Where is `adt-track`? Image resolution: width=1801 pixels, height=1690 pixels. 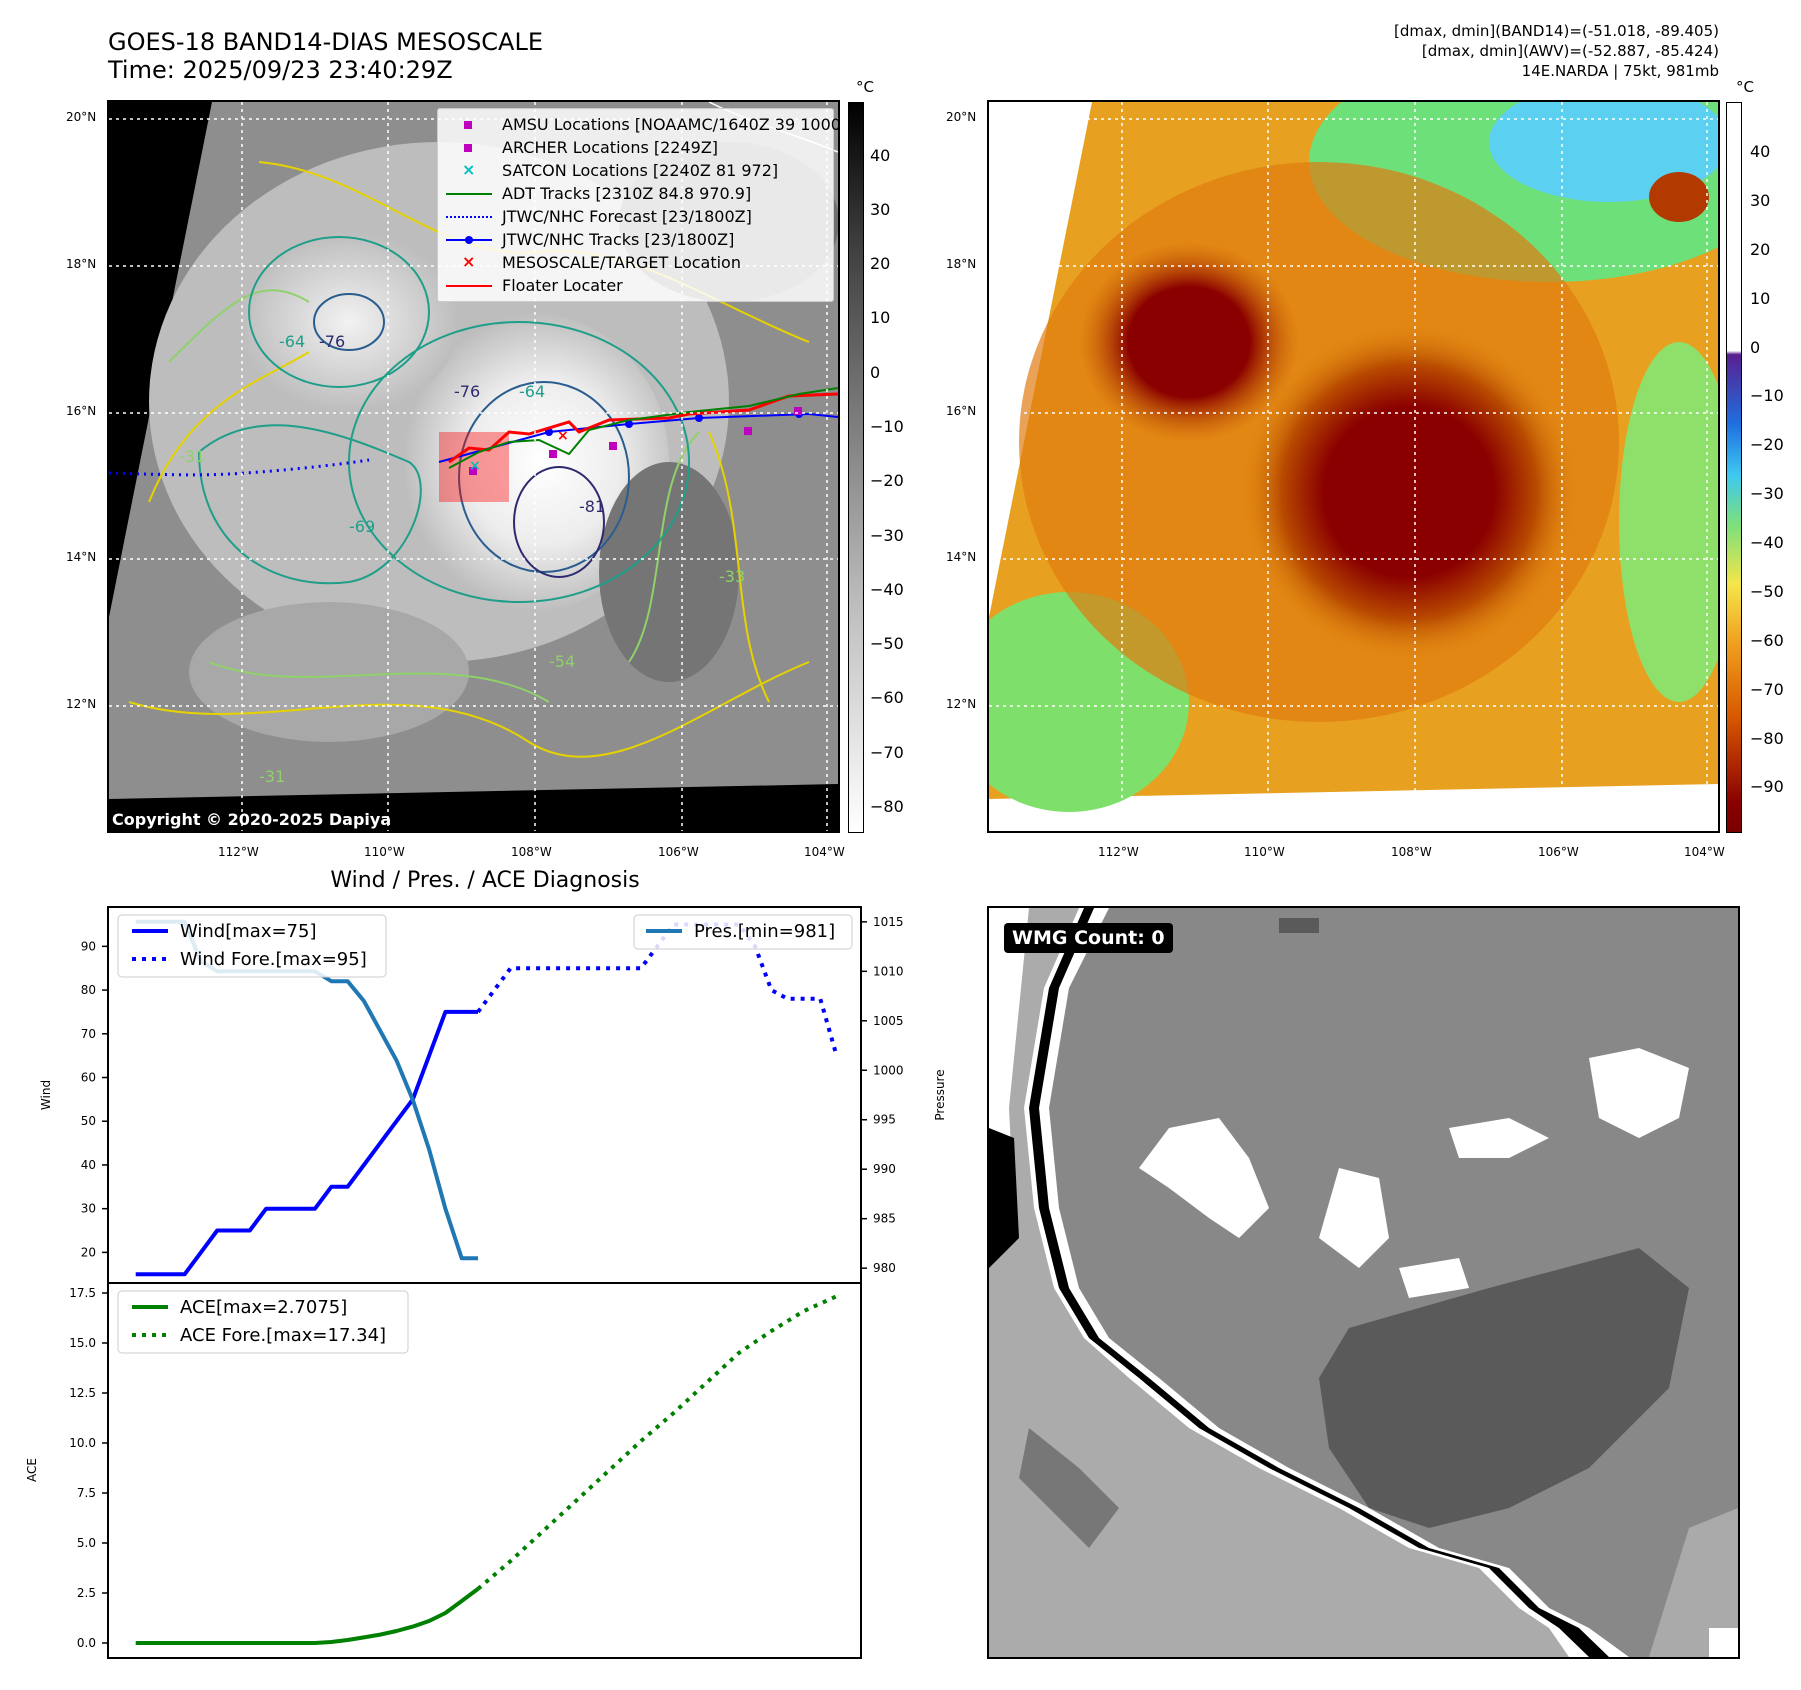 adt-track is located at coordinates (643, 428).